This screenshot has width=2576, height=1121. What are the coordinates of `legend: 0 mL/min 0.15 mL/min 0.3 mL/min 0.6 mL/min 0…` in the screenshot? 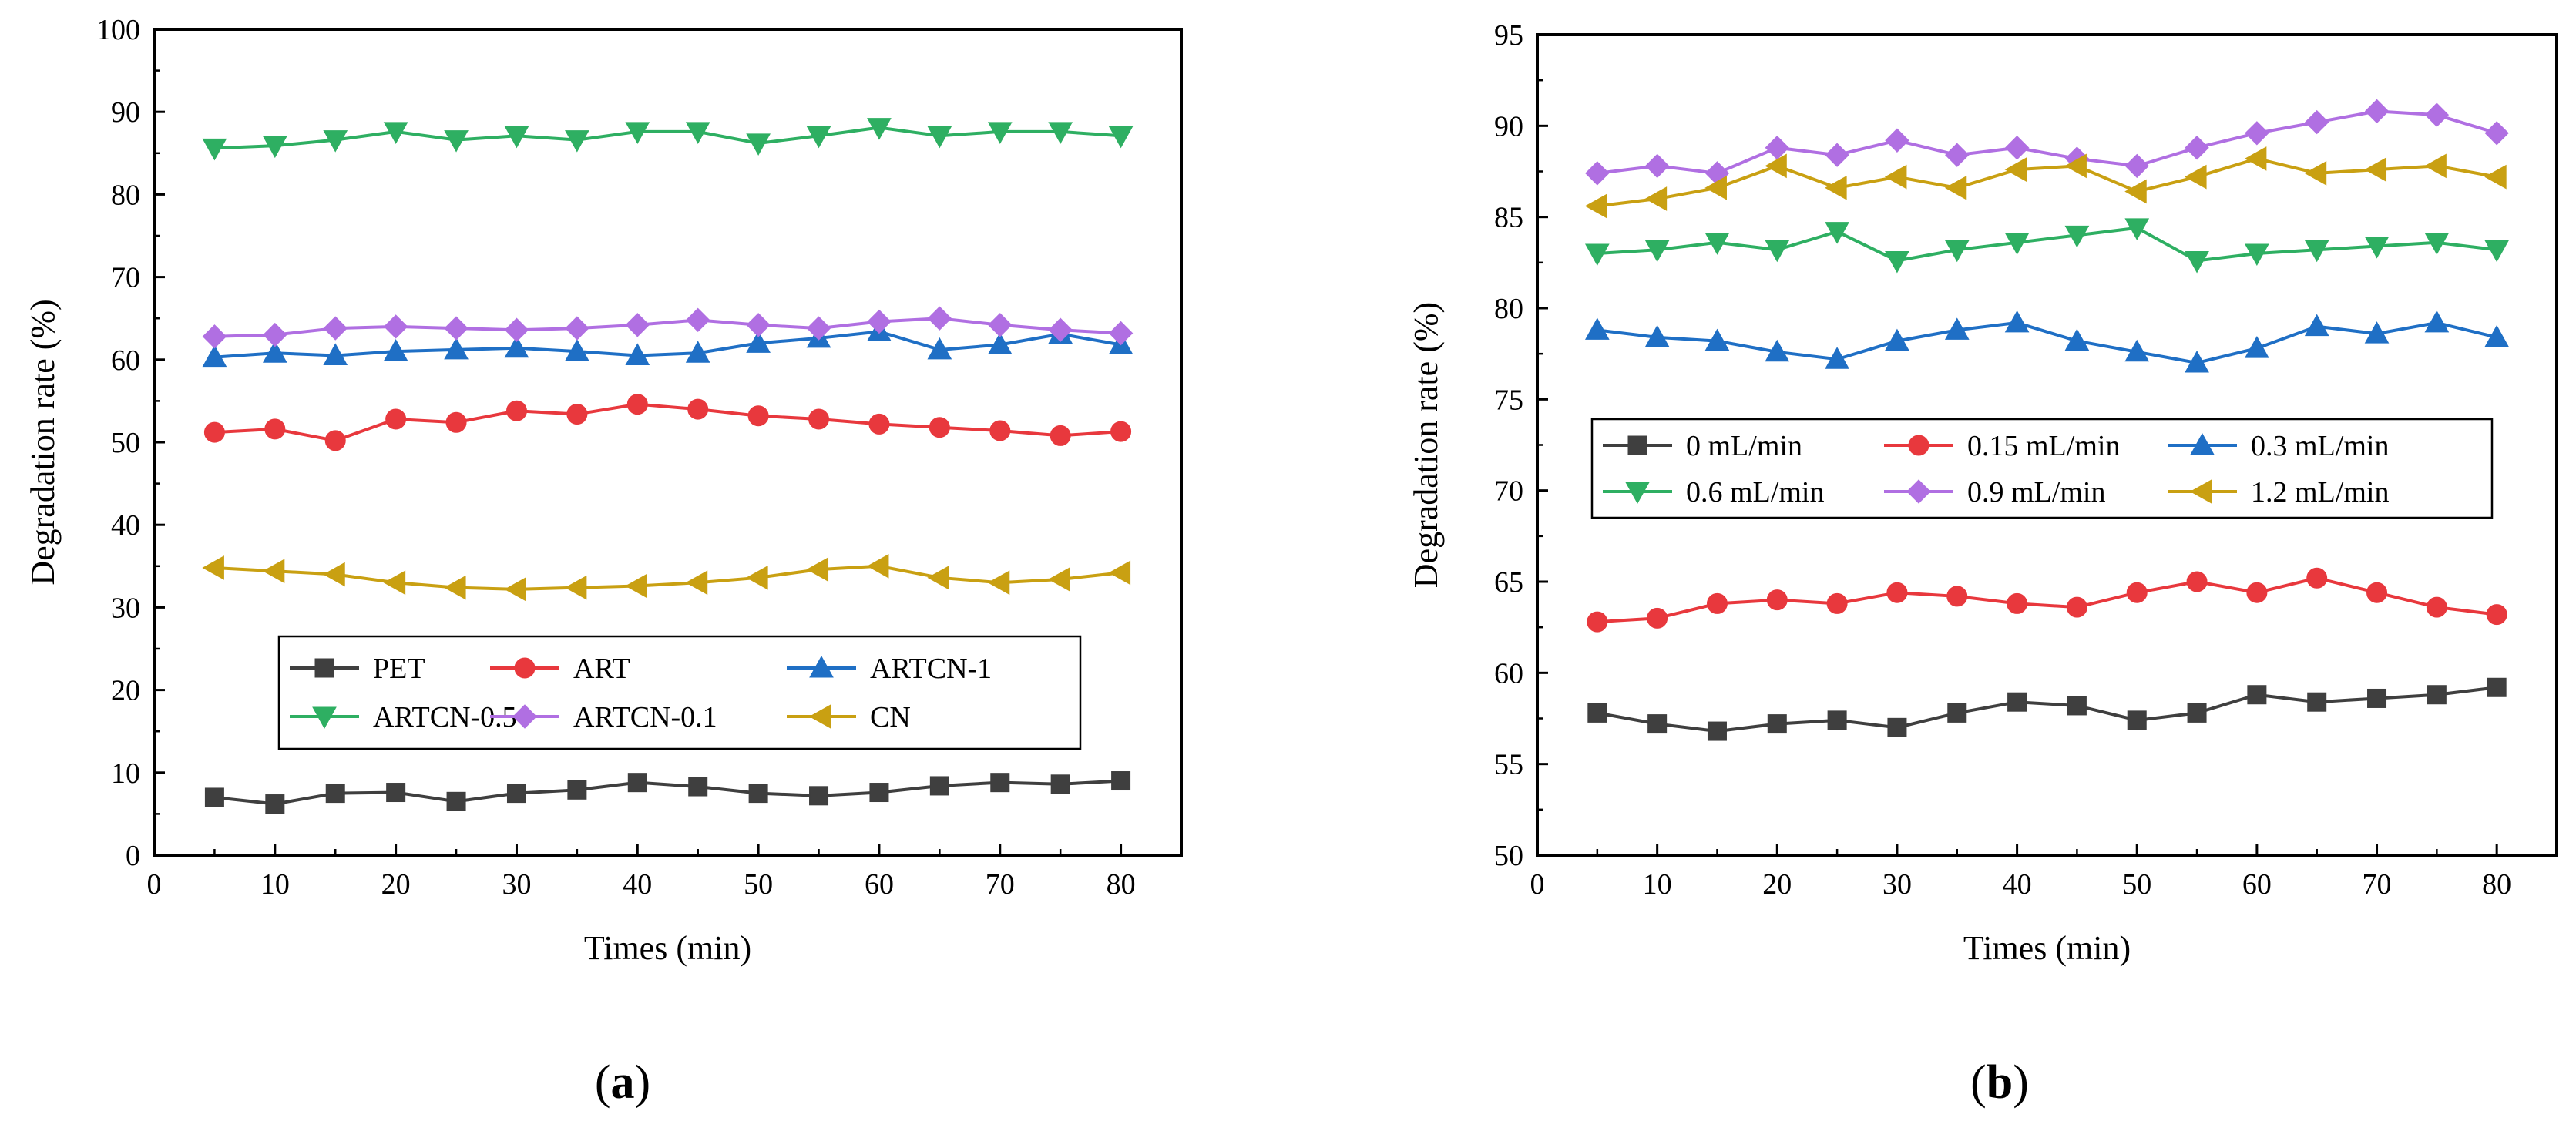 It's located at (2042, 468).